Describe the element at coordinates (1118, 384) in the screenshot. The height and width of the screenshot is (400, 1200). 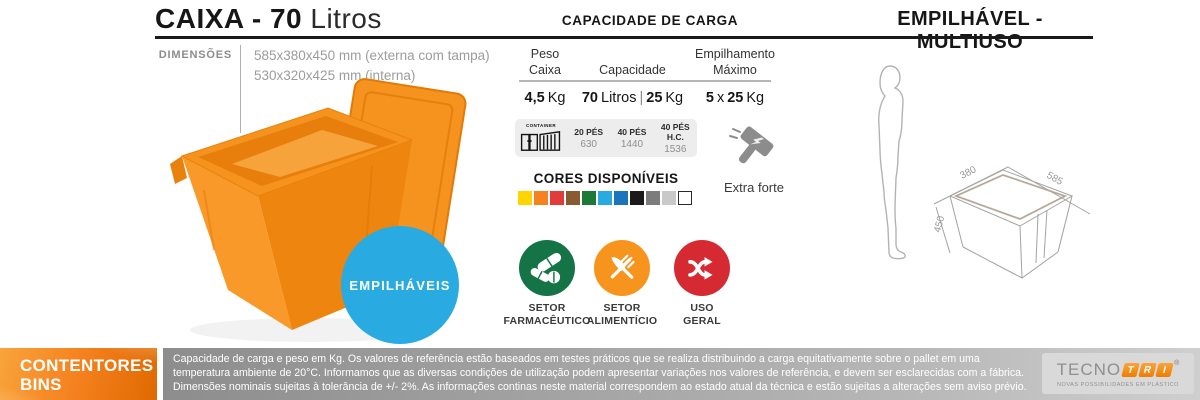
I see `logo-tagline: NOVAS POSSIBILIDADES EM PLÁSTICO` at that location.